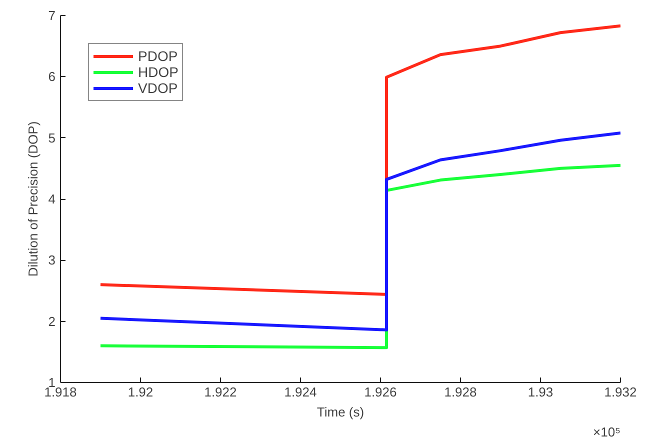 Image resolution: width=647 pixels, height=441 pixels. Describe the element at coordinates (158, 72) in the screenshot. I see `legend-label: HDOP` at that location.